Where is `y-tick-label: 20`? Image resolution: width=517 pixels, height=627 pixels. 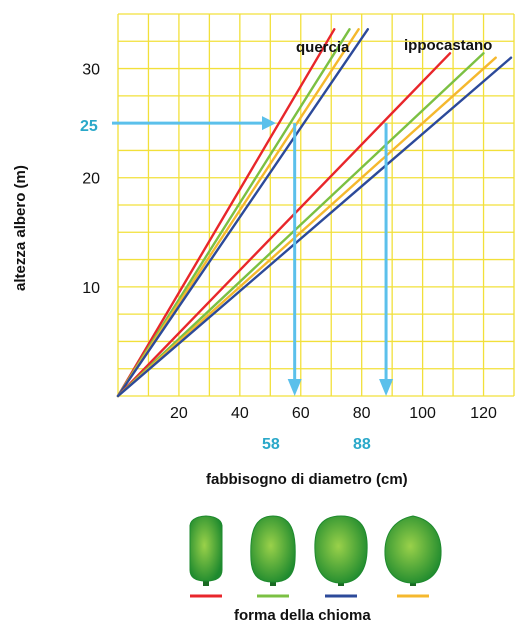
y-tick-label: 20 is located at coordinates (91, 179).